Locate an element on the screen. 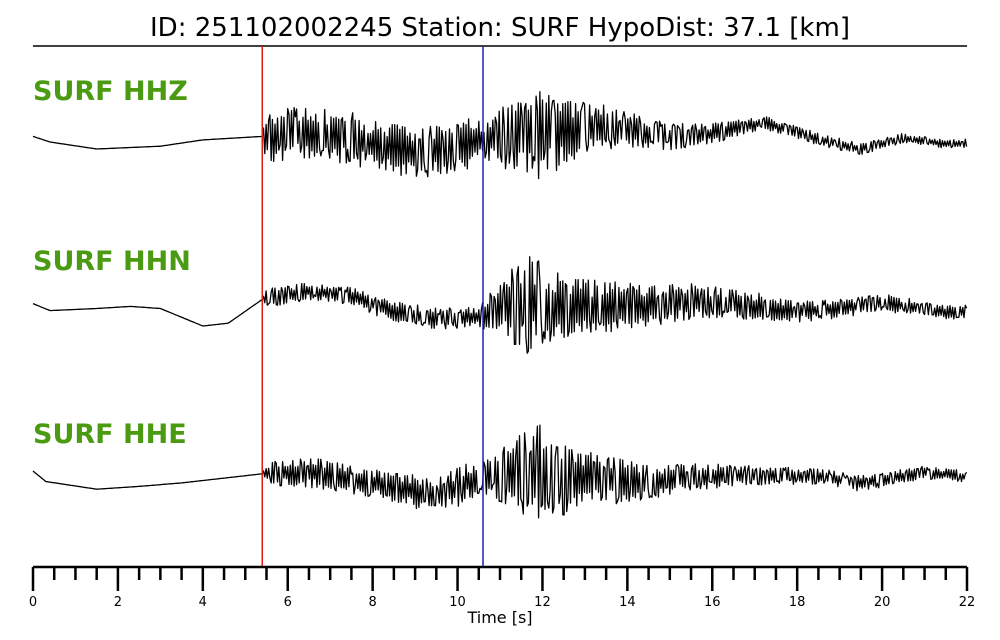 The image size is (1000, 640). x-tick-label: 0 is located at coordinates (33, 602).